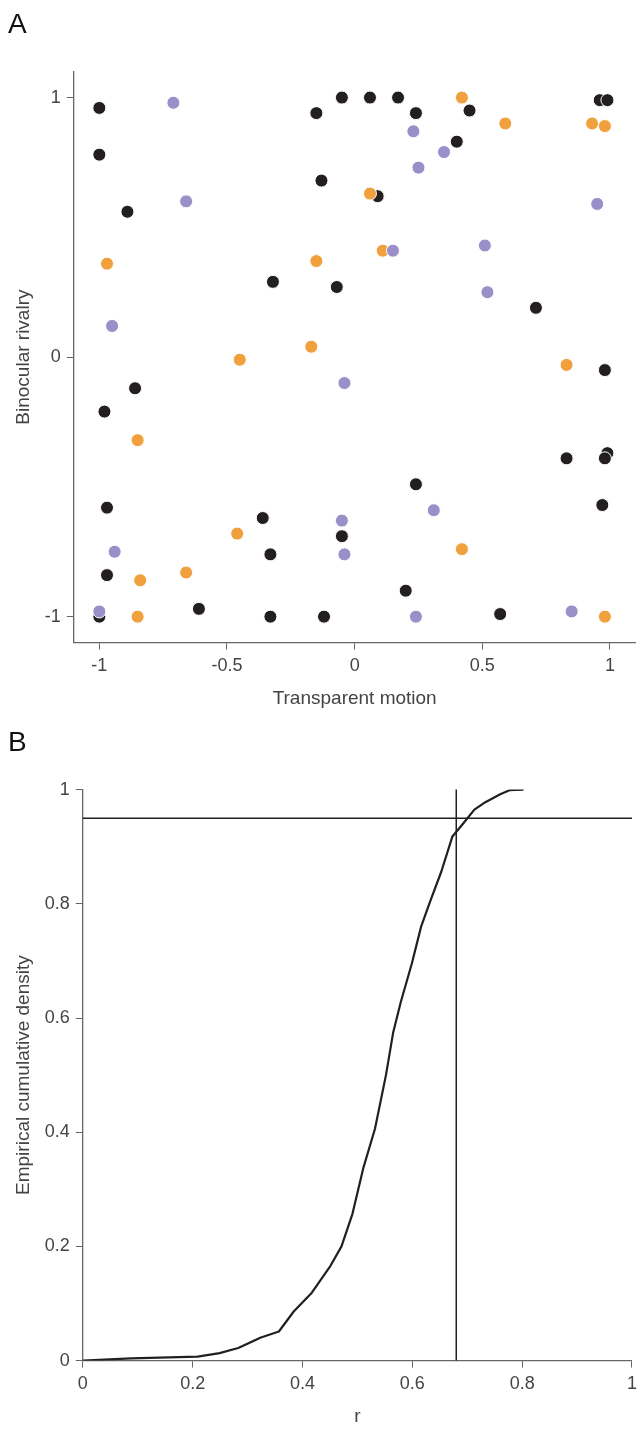 This screenshot has width=643, height=1436. Describe the element at coordinates (57, 1131) in the screenshot. I see `y-tick-label: 0.4` at that location.